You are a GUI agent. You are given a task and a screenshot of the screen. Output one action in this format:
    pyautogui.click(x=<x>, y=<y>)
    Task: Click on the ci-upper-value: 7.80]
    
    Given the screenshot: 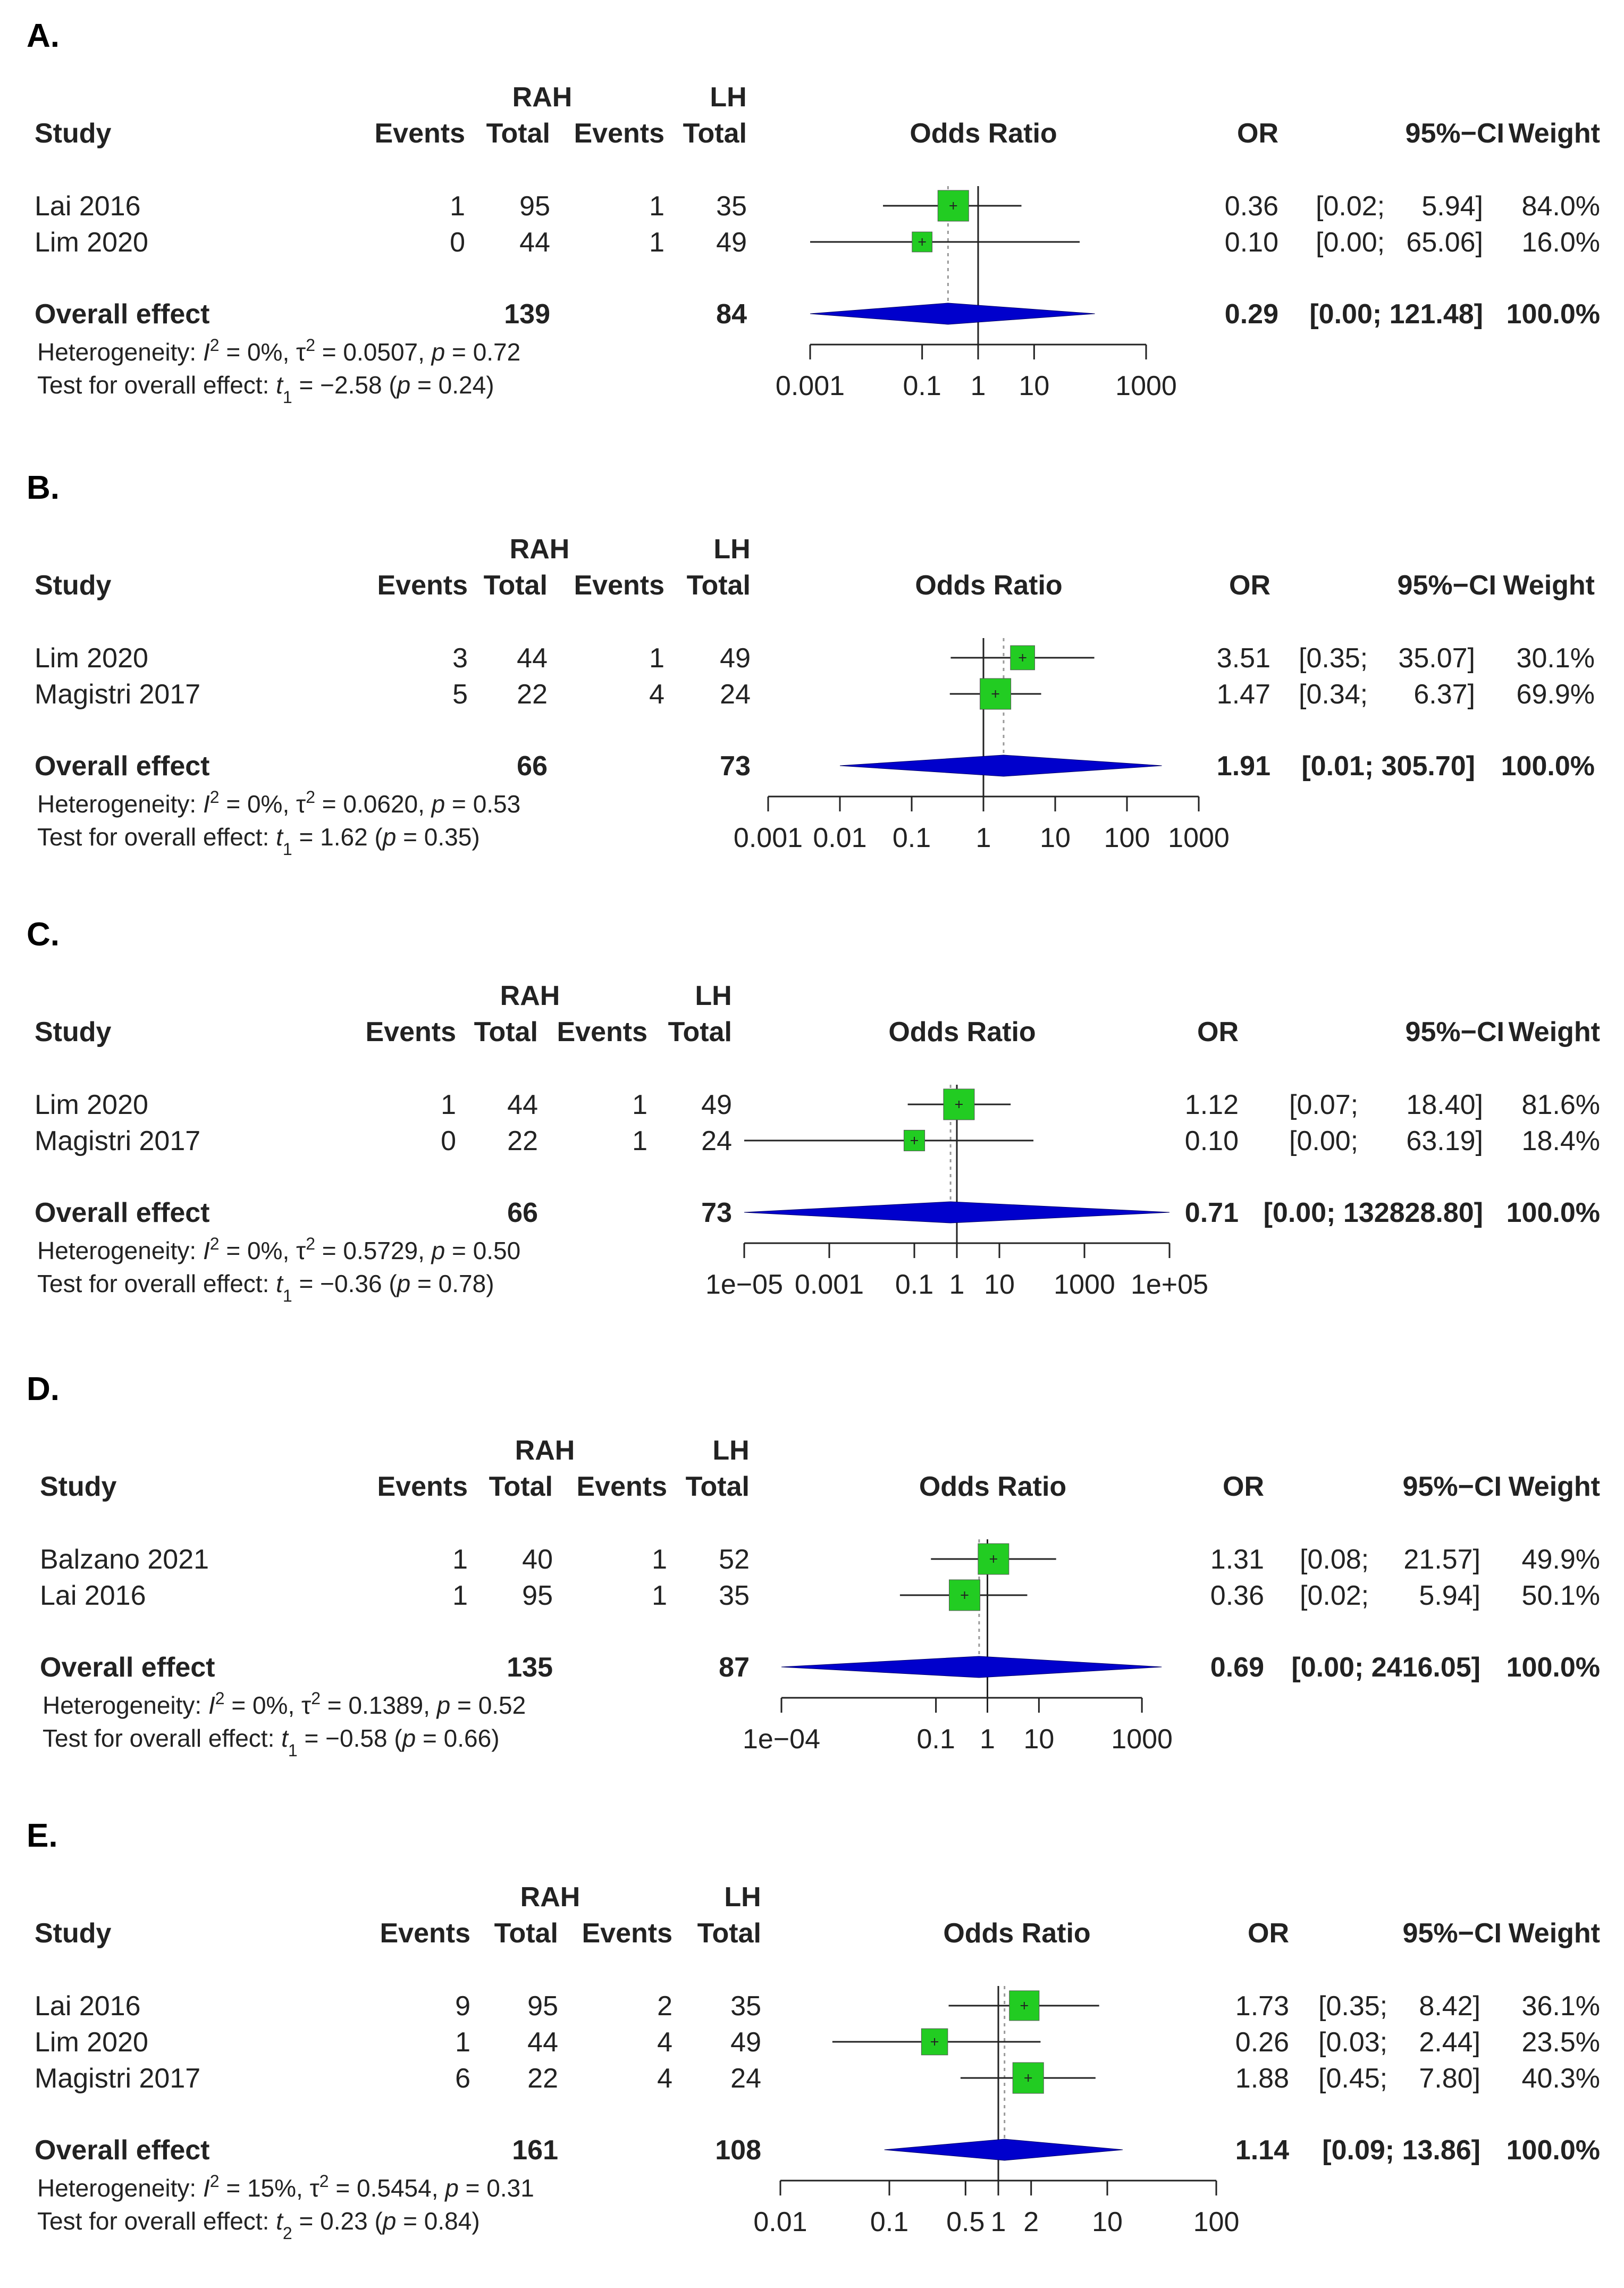 What is the action you would take?
    pyautogui.click(x=1449, y=2078)
    